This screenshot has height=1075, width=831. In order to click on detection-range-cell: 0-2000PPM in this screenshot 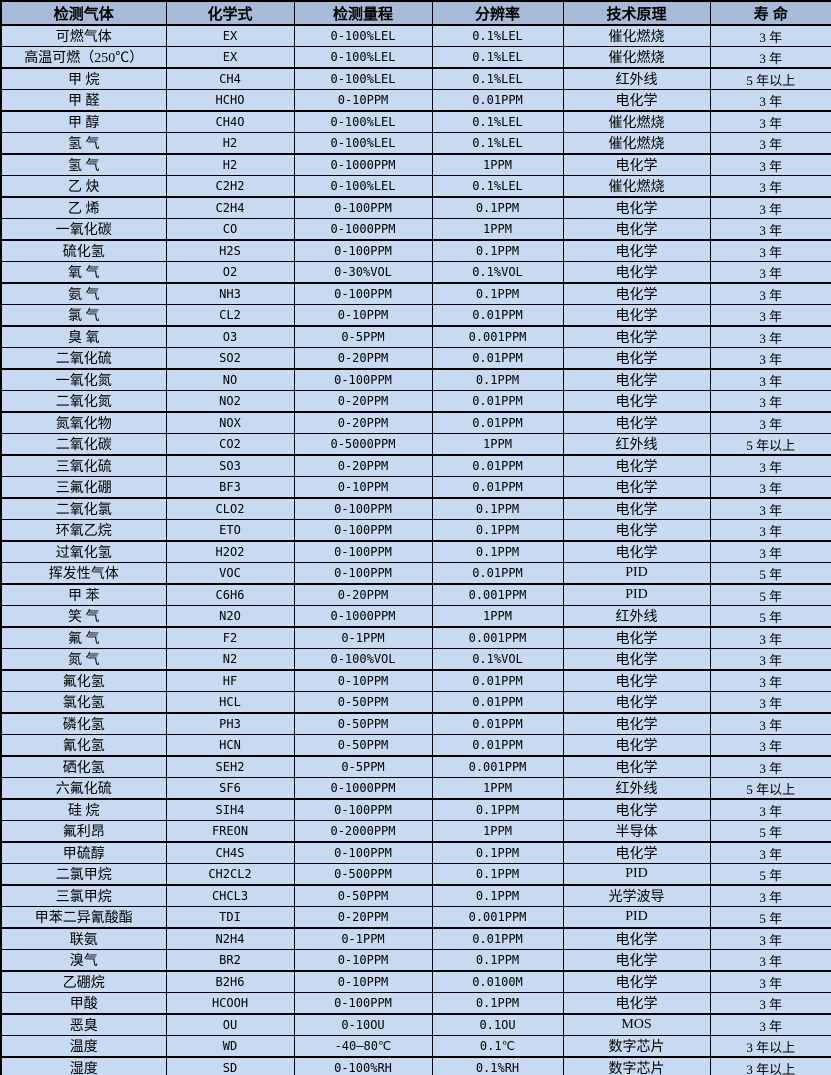, I will do `click(363, 831)`.